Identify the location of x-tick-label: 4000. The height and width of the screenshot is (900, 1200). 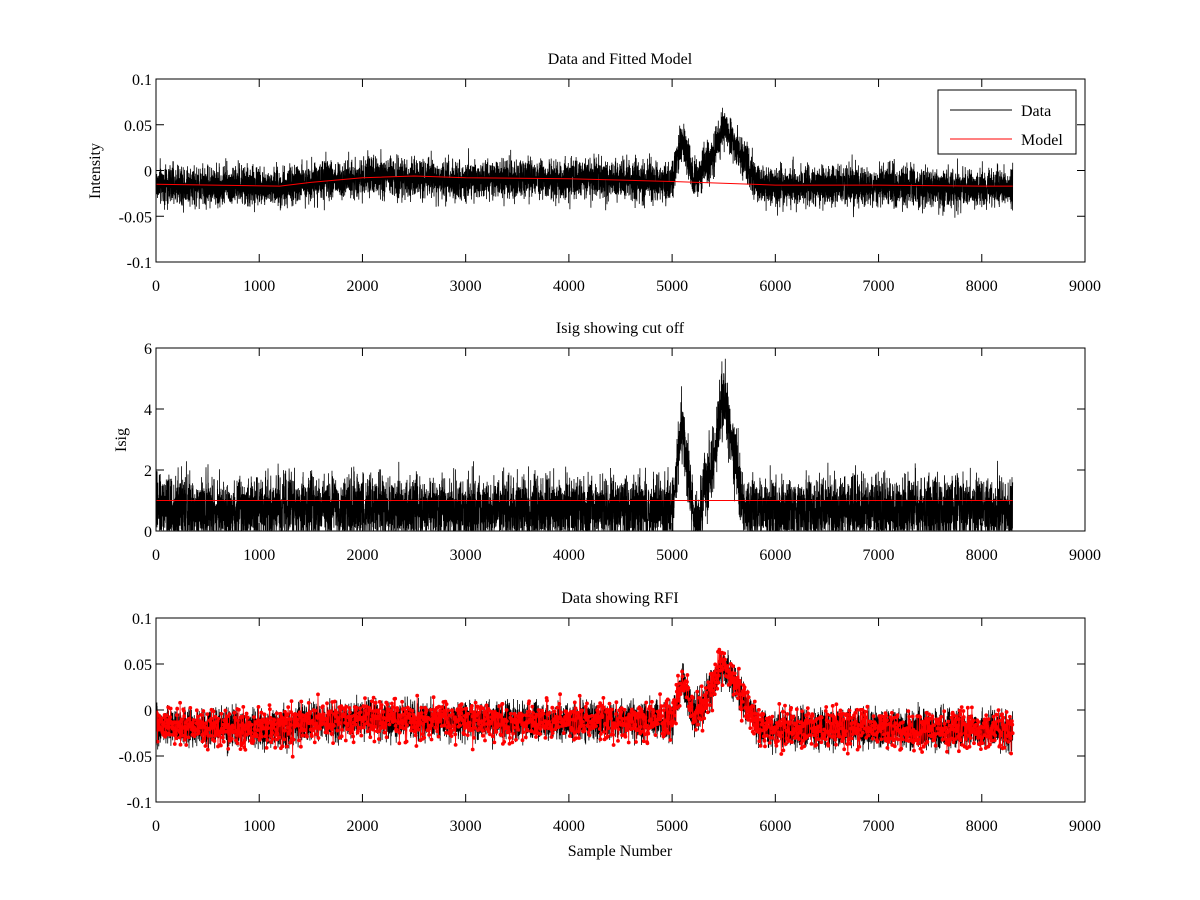
(569, 555).